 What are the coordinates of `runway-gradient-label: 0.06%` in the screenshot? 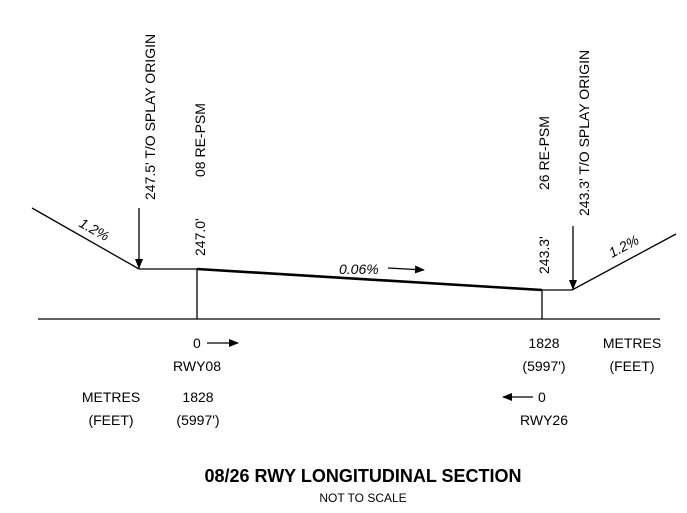 It's located at (359, 269).